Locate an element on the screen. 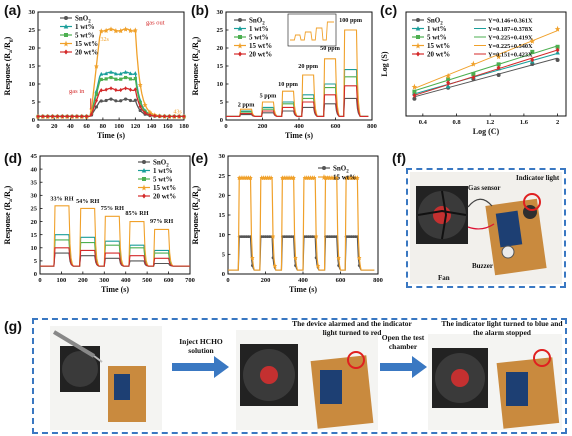 This screenshot has width=572, height=436. gas-sensor-label: Gas sensor is located at coordinates (484, 188).